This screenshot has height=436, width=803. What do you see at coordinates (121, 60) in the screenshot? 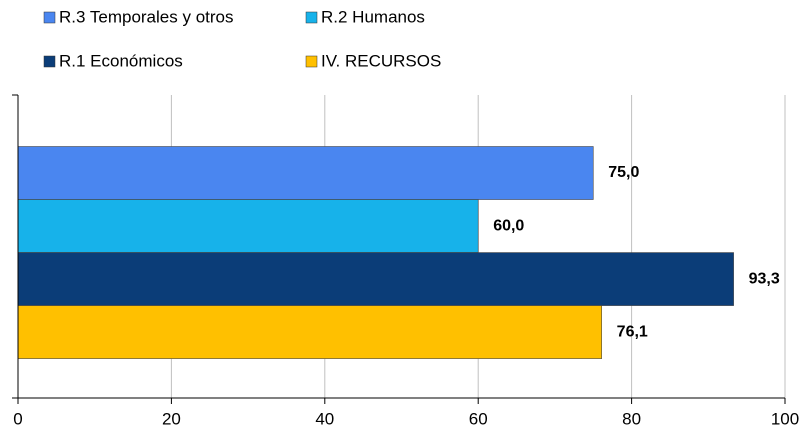
I see `legend-label: R.1 Económicos` at bounding box center [121, 60].